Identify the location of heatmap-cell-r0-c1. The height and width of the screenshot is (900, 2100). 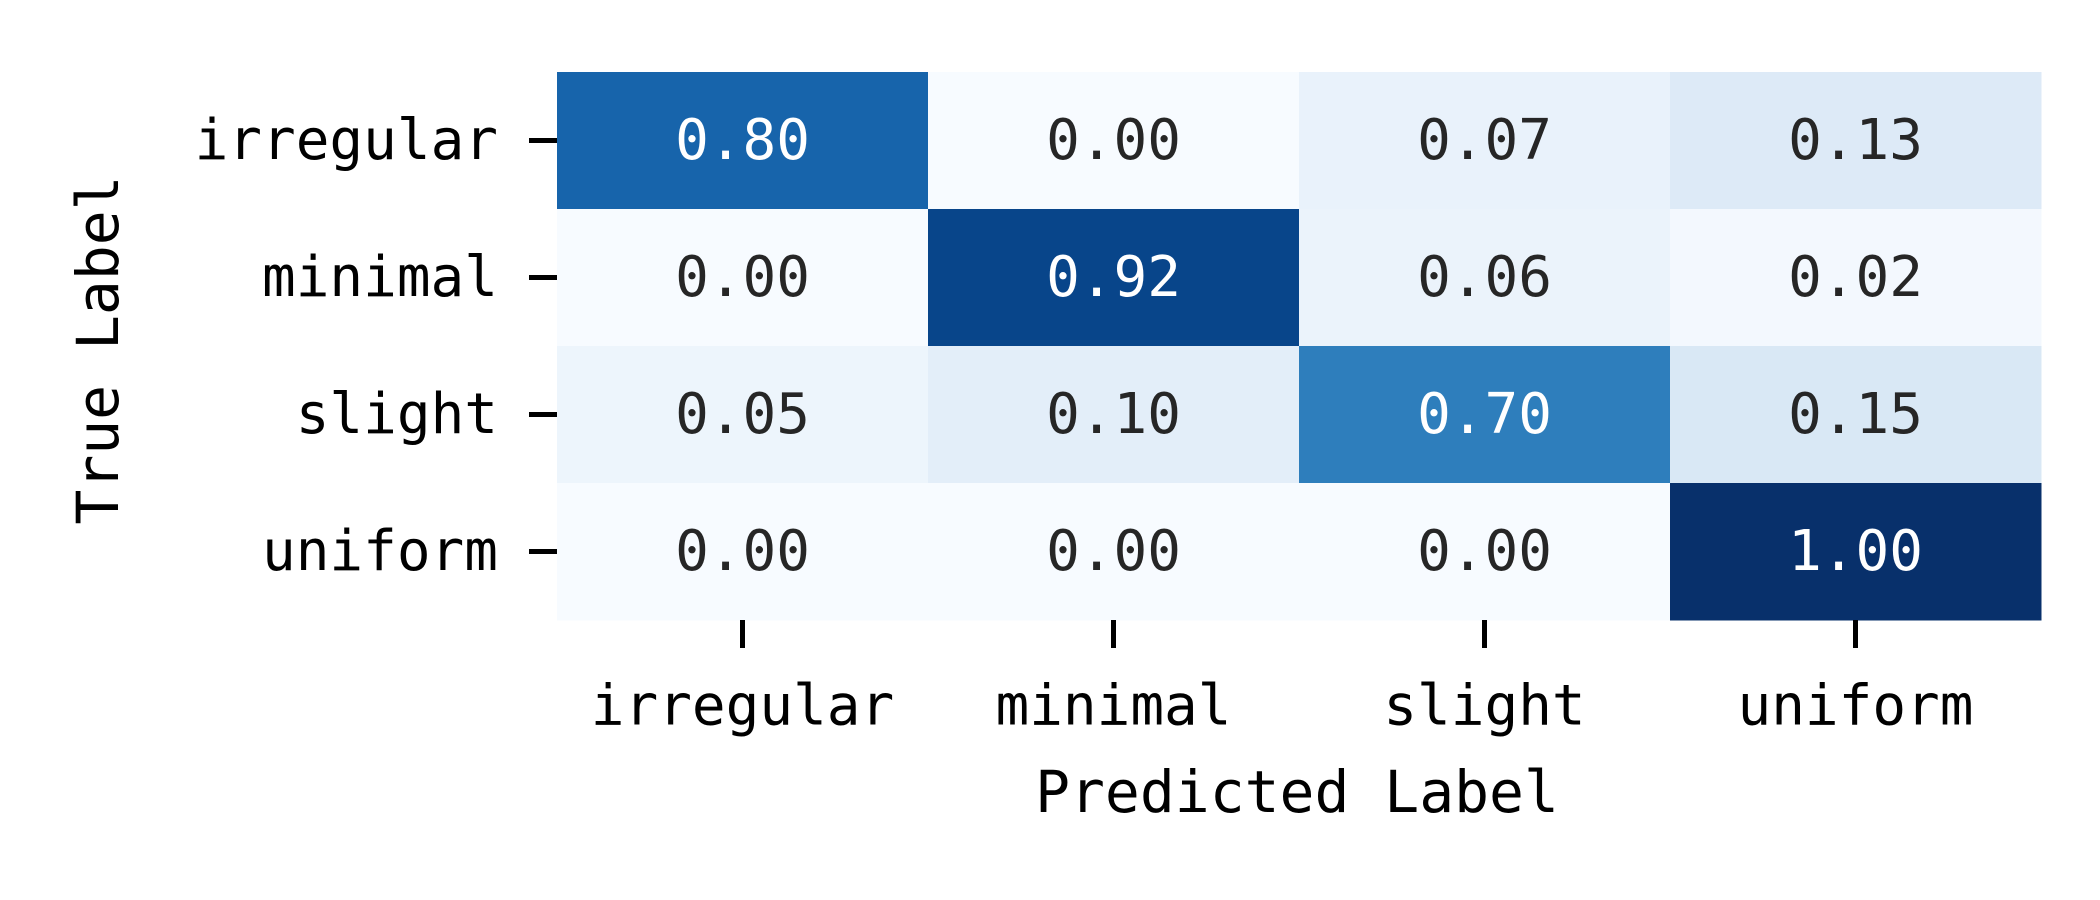
(1114, 141).